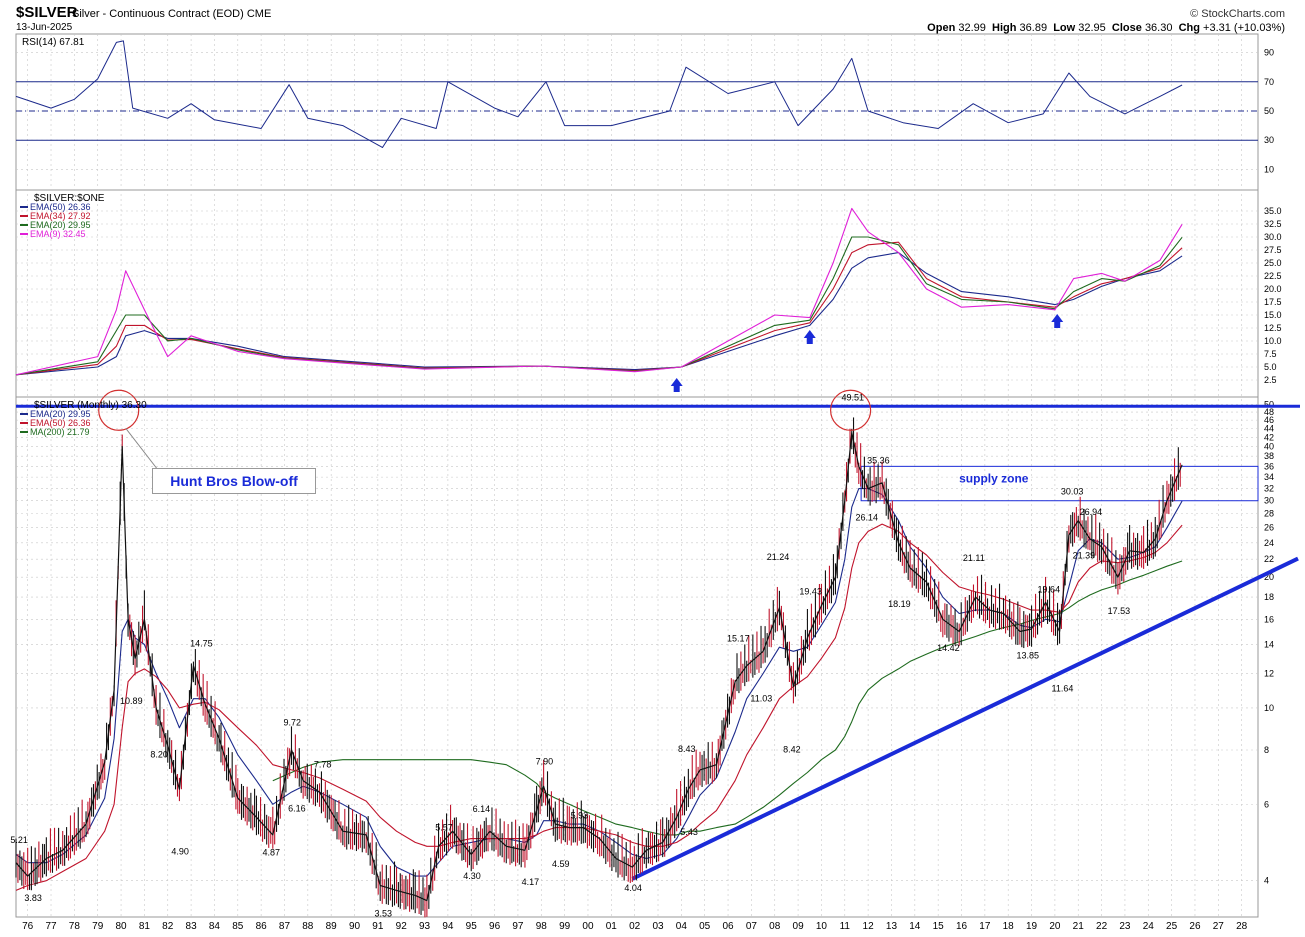 This screenshot has height=937, width=1305. What do you see at coordinates (308, 926) in the screenshot?
I see `x-tick-label: 88` at bounding box center [308, 926].